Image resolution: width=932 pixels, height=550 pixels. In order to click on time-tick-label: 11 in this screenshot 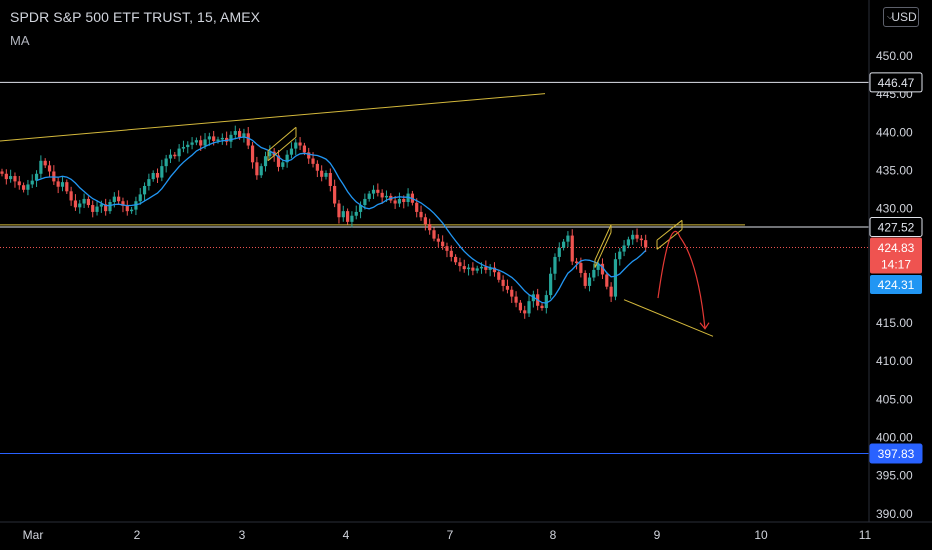, I will do `click(865, 535)`.